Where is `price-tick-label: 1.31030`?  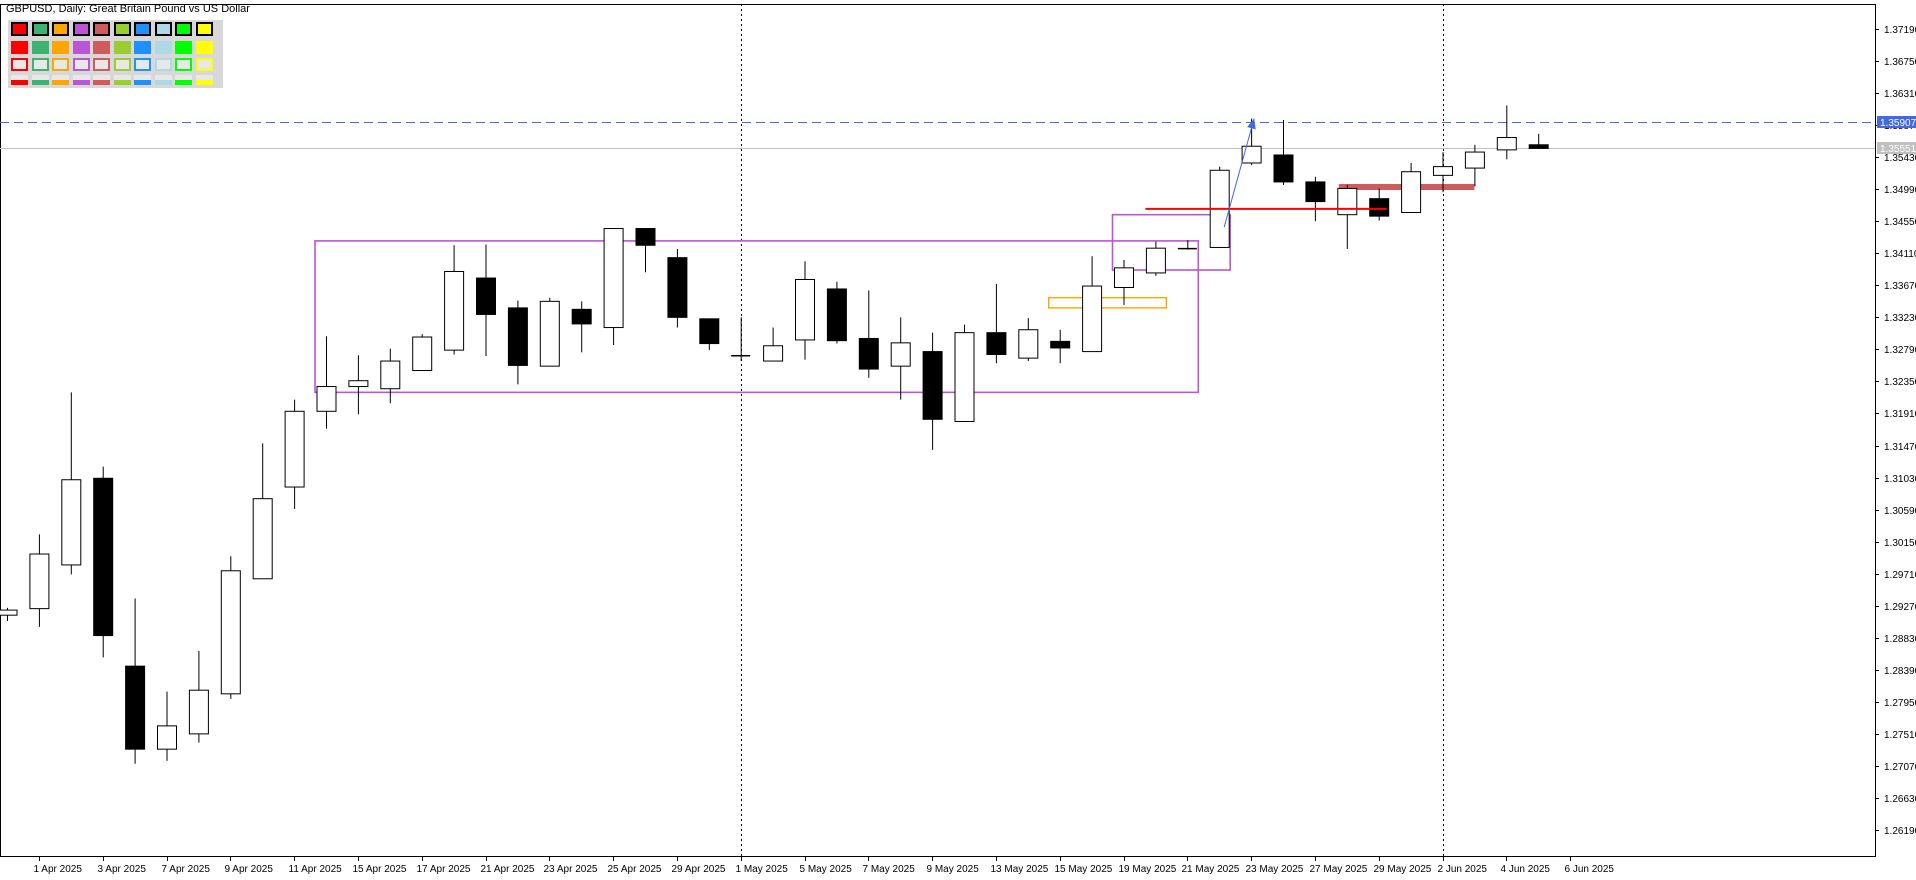 price-tick-label: 1.31030 is located at coordinates (1900, 479).